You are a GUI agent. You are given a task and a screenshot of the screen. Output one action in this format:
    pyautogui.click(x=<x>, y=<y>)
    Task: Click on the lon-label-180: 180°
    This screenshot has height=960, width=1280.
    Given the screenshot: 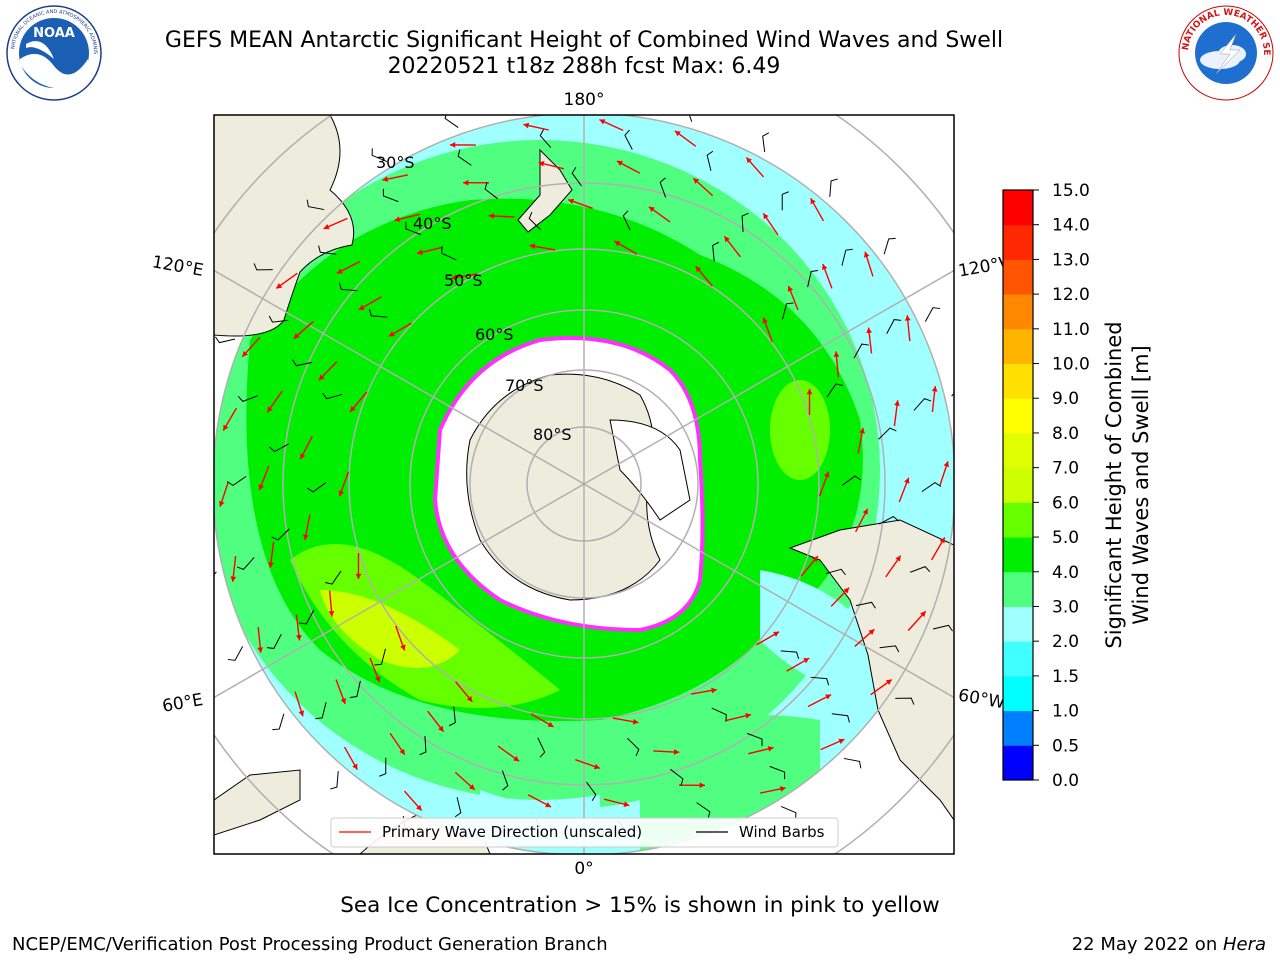 What is the action you would take?
    pyautogui.click(x=584, y=100)
    